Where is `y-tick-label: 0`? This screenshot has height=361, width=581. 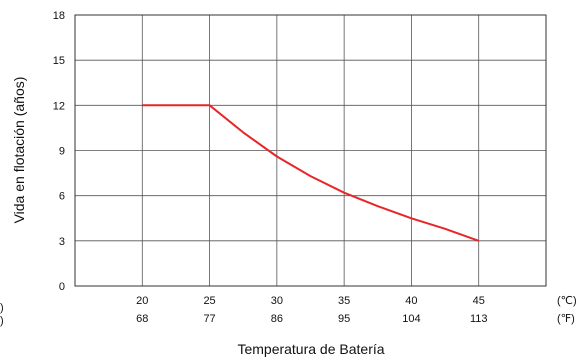
y-tick-label: 0 is located at coordinates (62, 287).